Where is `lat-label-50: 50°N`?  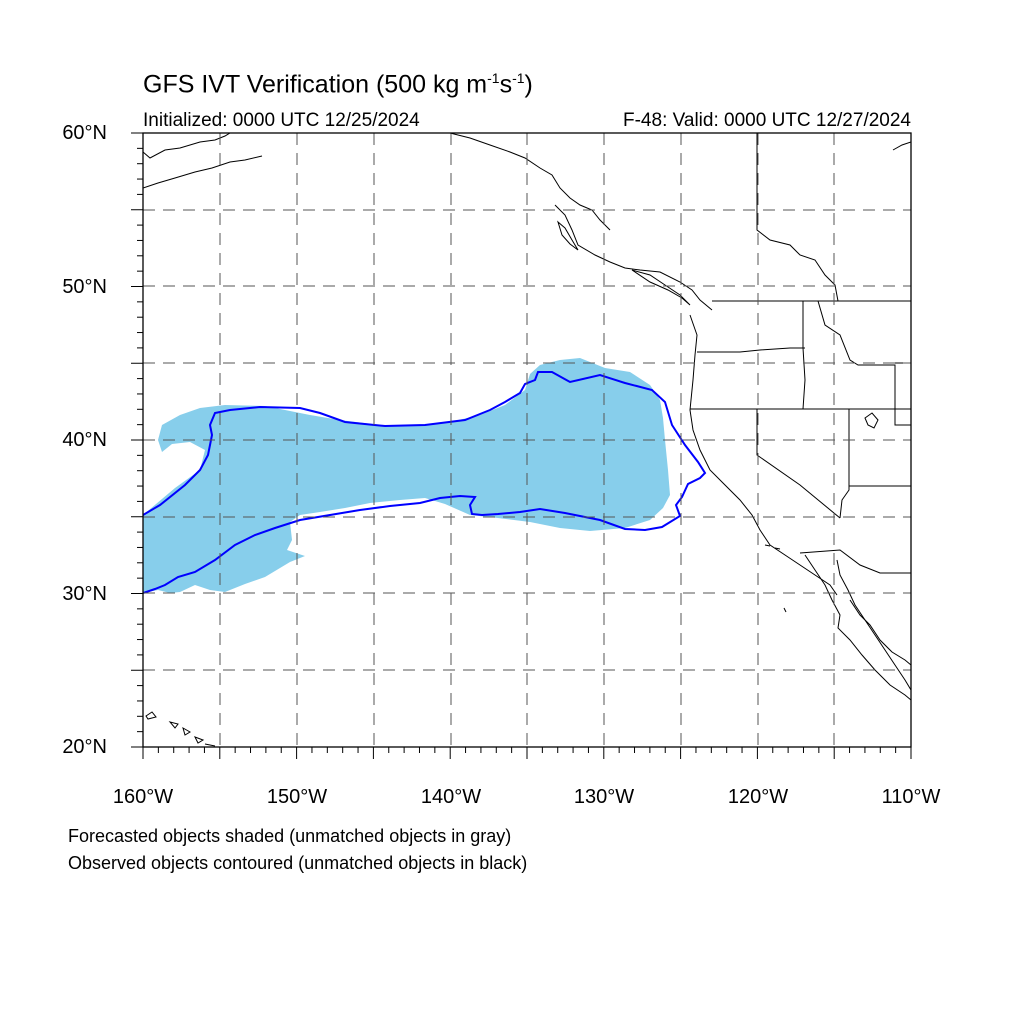
lat-label-50: 50°N is located at coordinates (84, 287).